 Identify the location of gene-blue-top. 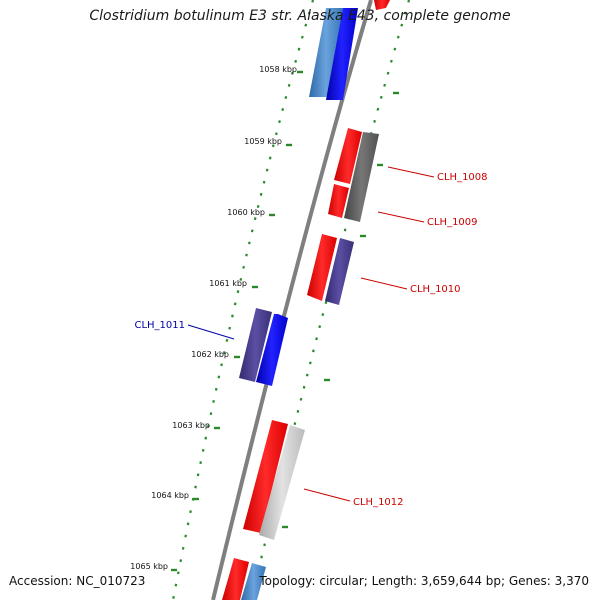
(342, 54).